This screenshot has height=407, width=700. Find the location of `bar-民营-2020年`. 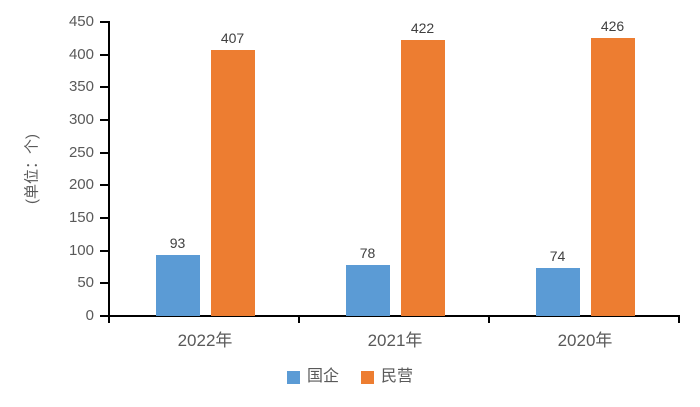

bar-民营-2020年 is located at coordinates (612, 176).